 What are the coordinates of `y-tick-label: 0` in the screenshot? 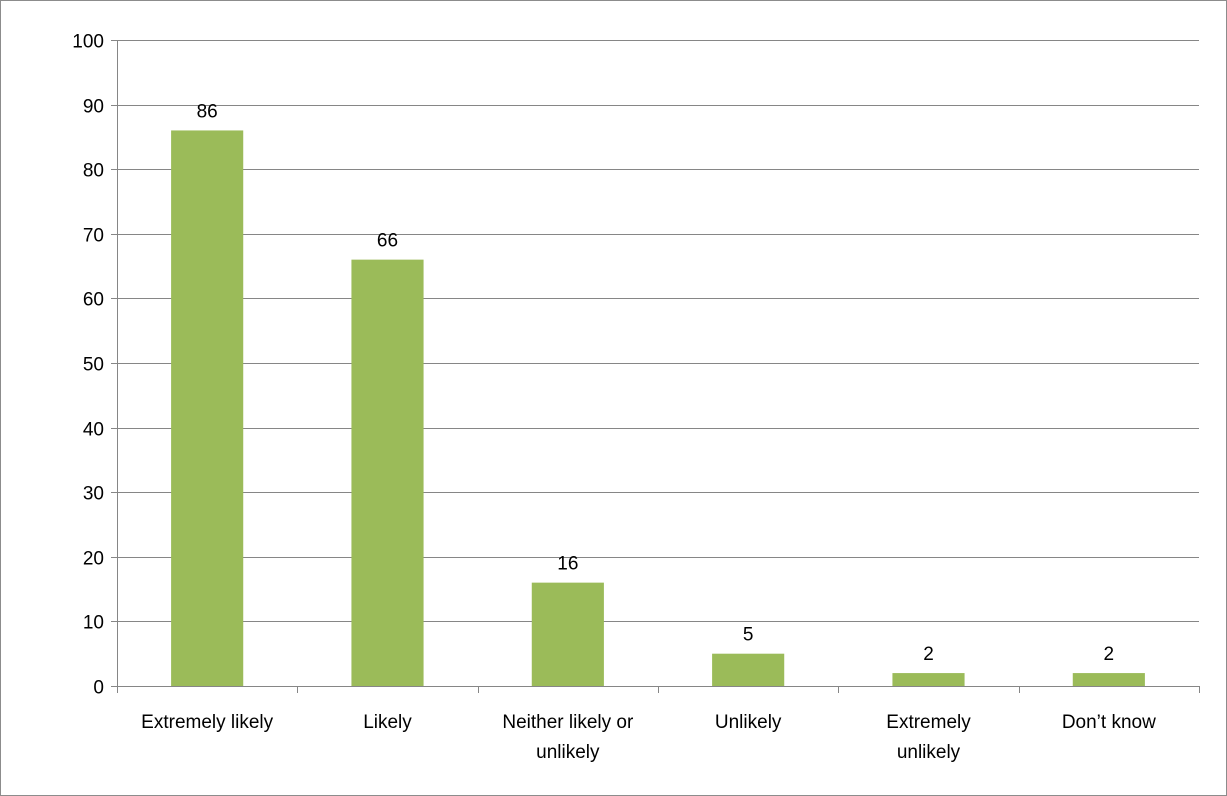 It's located at (98, 688).